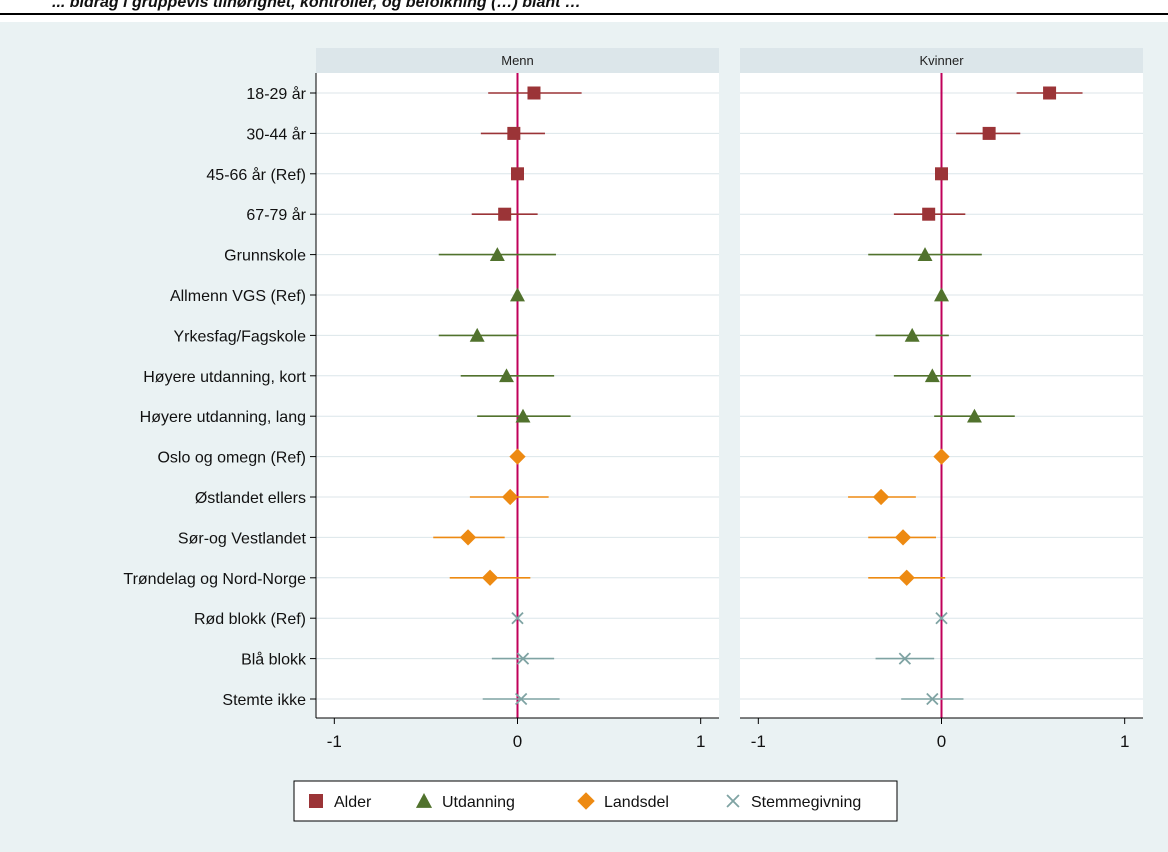 Image resolution: width=1168 pixels, height=852 pixels. Describe the element at coordinates (250, 498) in the screenshot. I see `y-tick-label: Østlandet ellers` at that location.